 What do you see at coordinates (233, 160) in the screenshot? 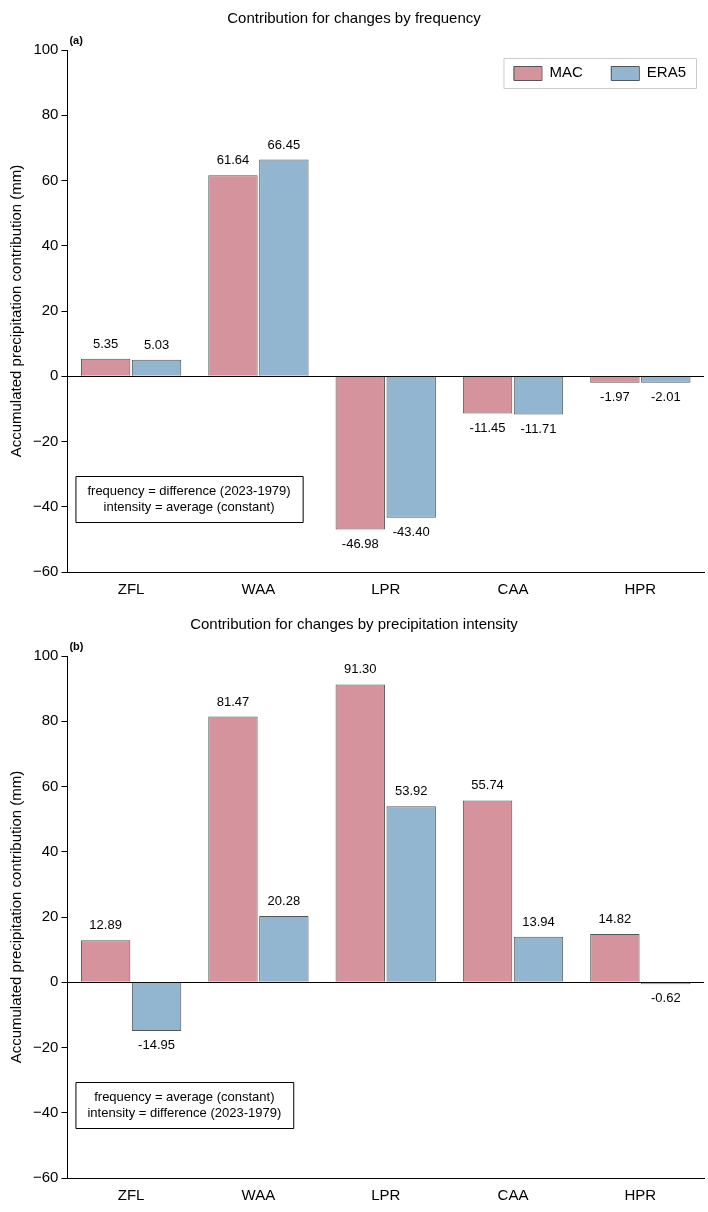
I see `data-label: 61.64` at bounding box center [233, 160].